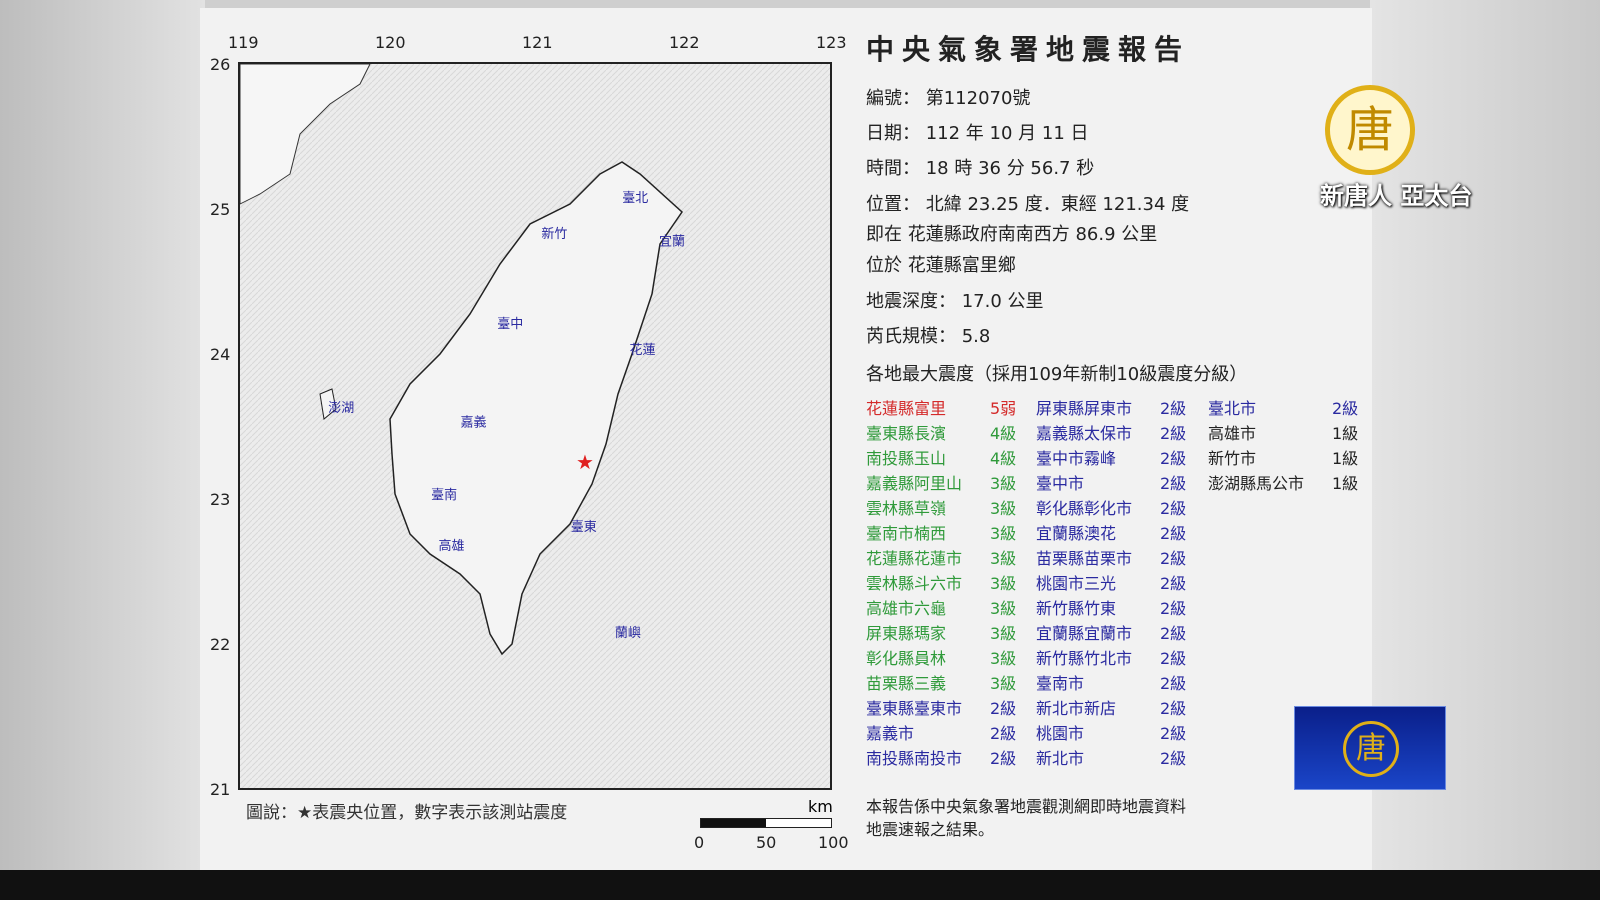 The width and height of the screenshot is (1600, 900). Describe the element at coordinates (537, 42) in the screenshot. I see `lon-tick: 121` at that location.